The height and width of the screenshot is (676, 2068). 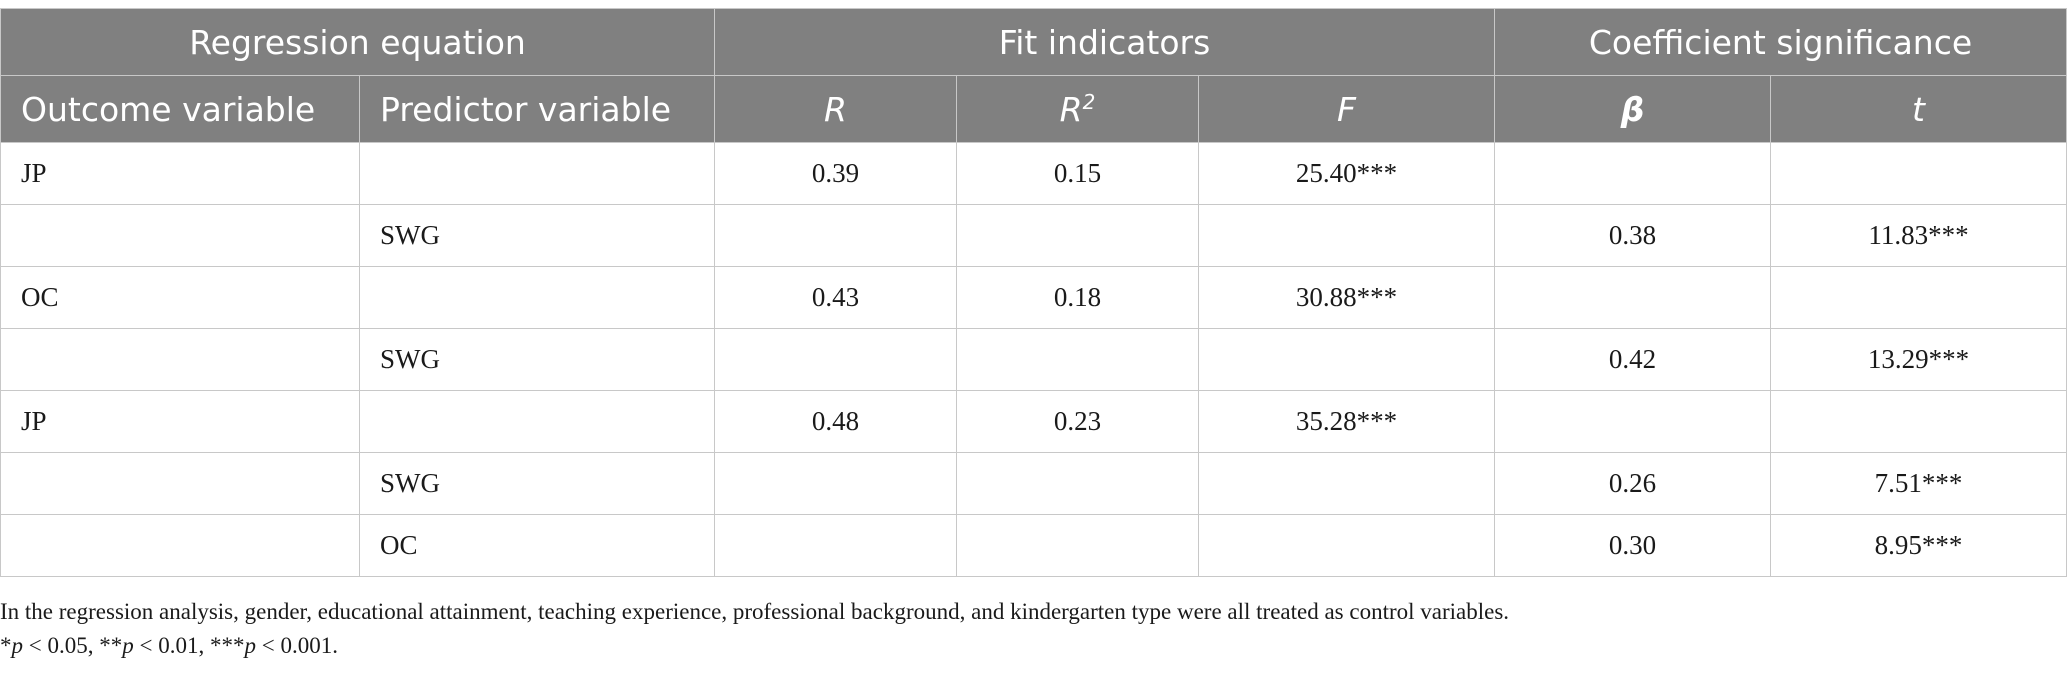 I want to click on r-symbol: R, so click(x=835, y=109).